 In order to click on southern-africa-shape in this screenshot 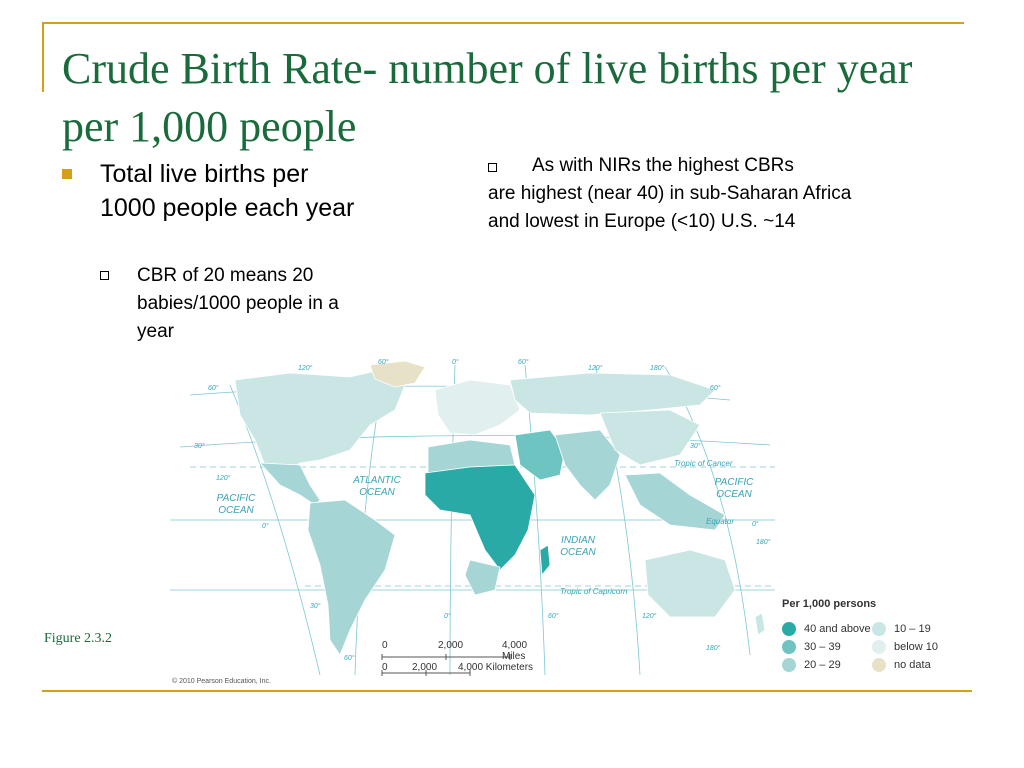, I will do `click(482, 577)`.